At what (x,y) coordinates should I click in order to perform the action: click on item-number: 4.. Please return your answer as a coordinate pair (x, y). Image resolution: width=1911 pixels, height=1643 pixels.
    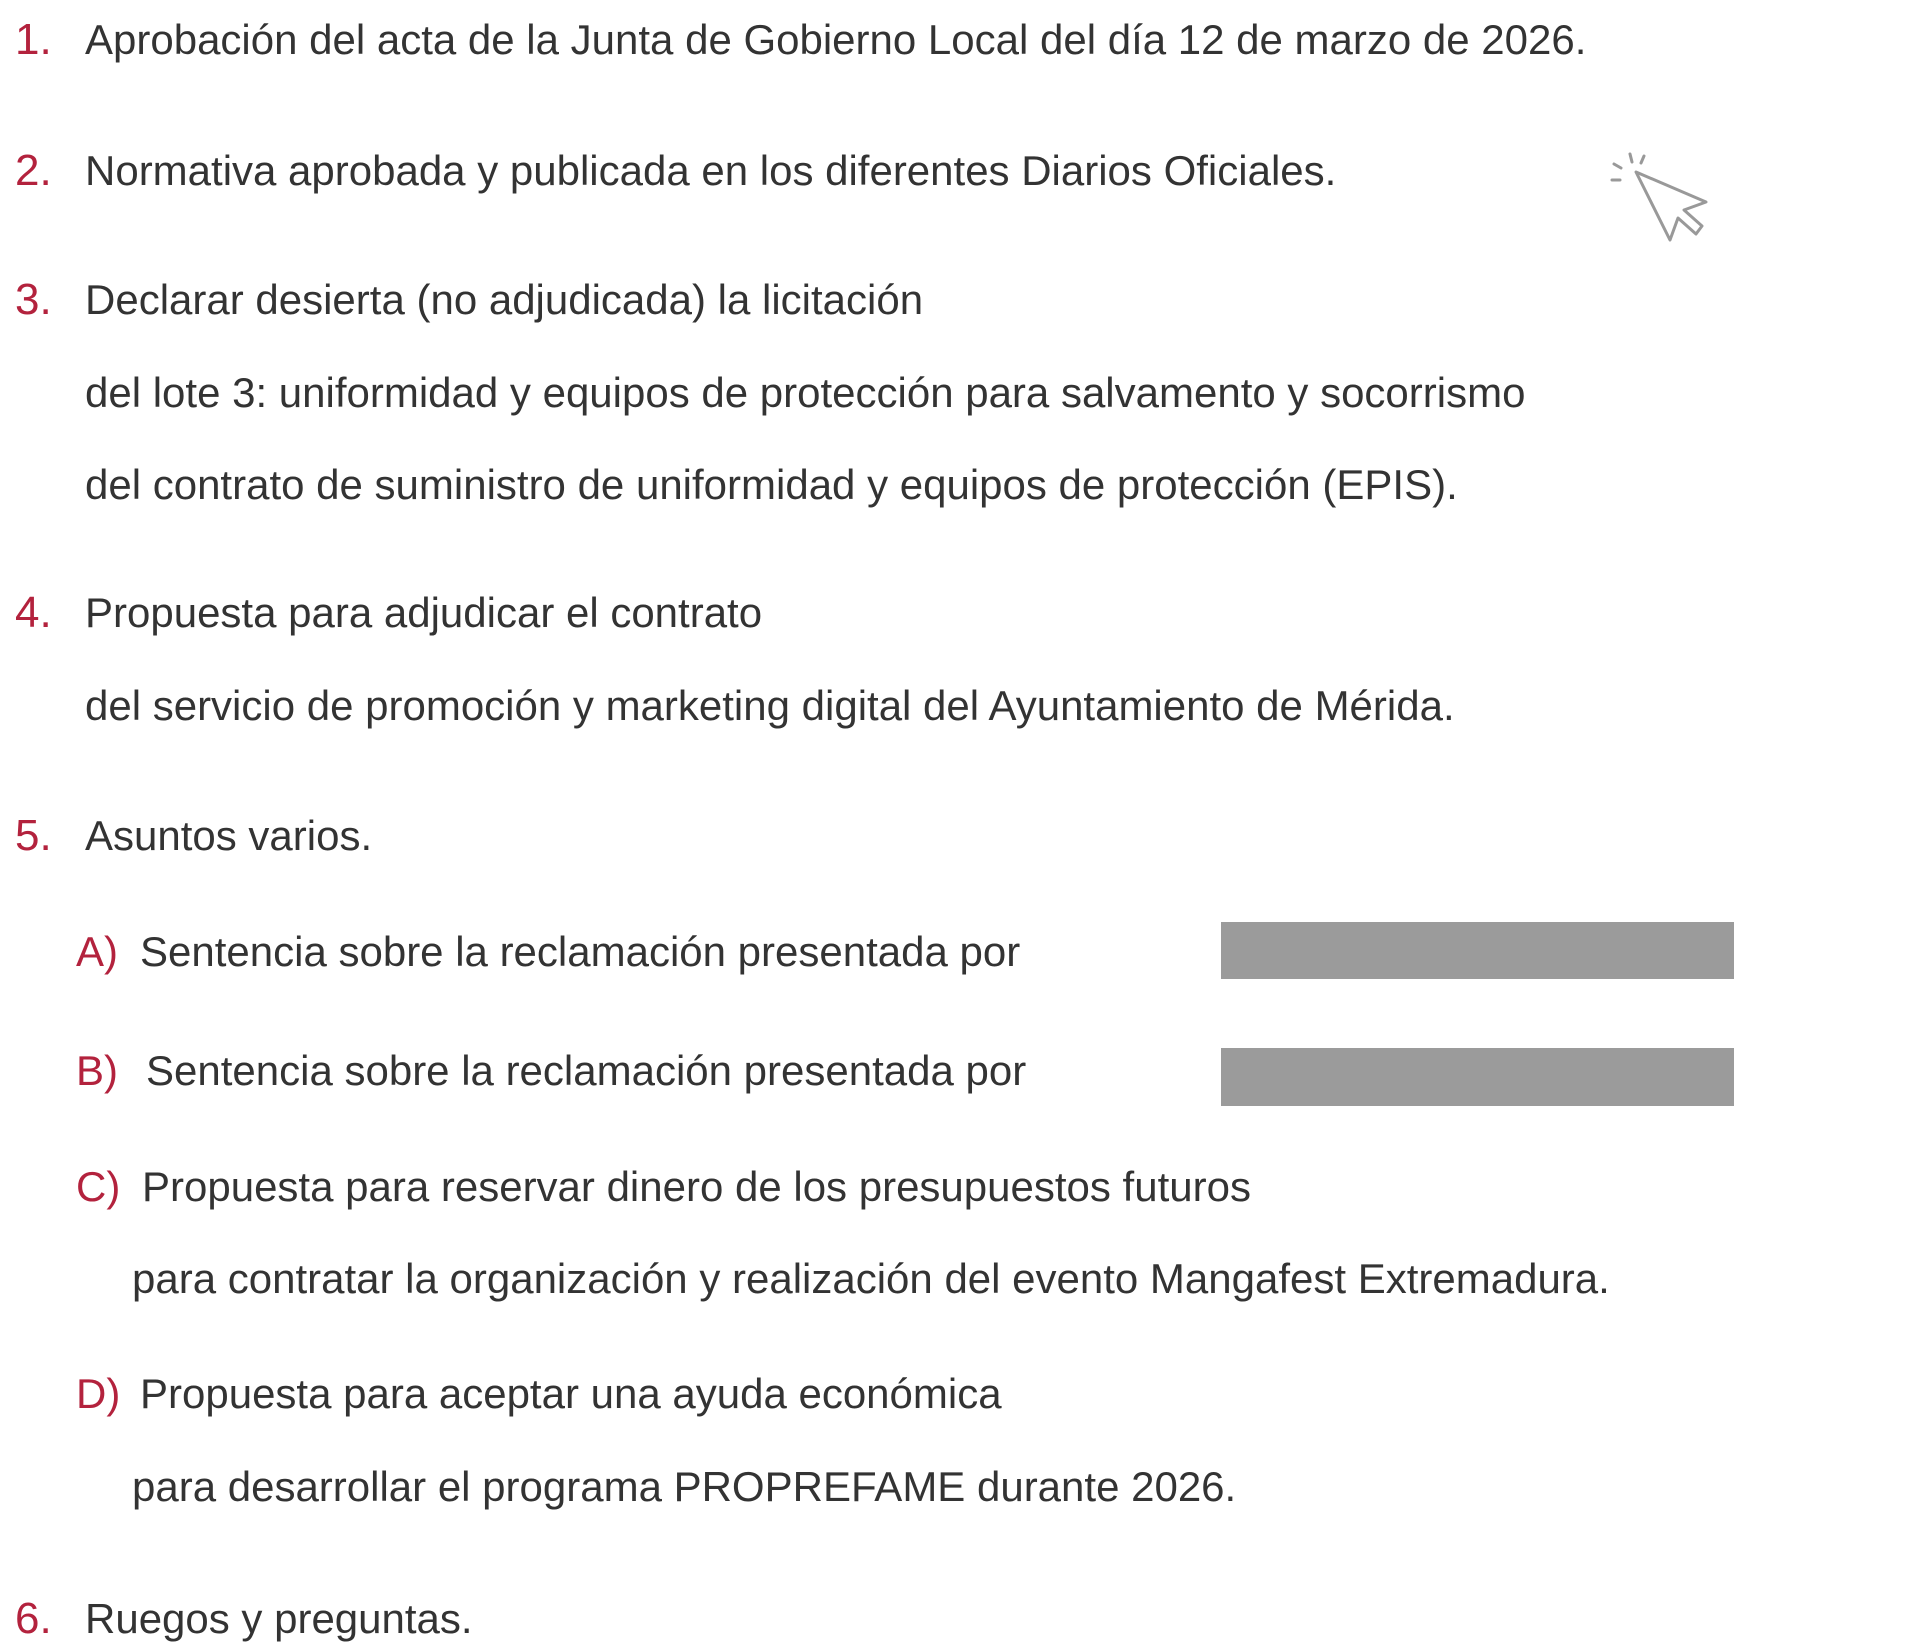
    Looking at the image, I should click on (33, 612).